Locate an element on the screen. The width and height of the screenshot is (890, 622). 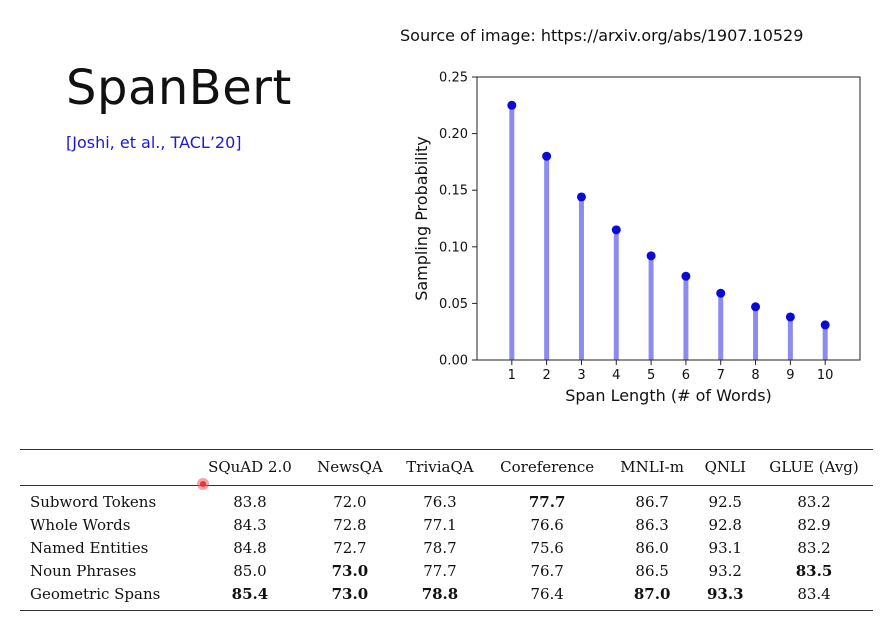
table-cell: 76.3 is located at coordinates (440, 502).